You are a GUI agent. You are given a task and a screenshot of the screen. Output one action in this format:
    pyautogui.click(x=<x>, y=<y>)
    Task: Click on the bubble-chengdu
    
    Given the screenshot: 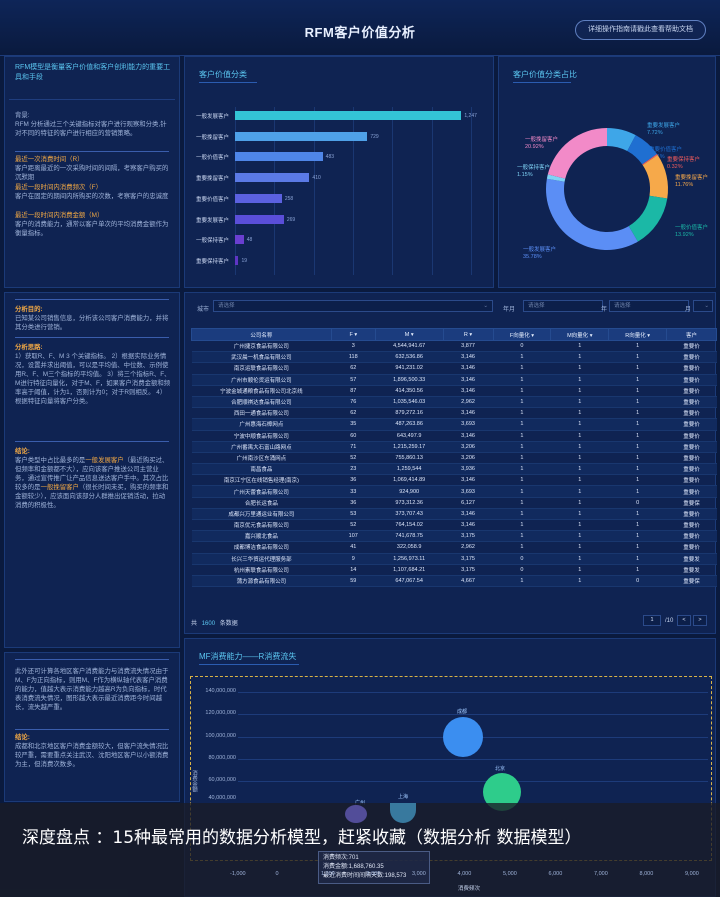 What is the action you would take?
    pyautogui.click(x=463, y=737)
    